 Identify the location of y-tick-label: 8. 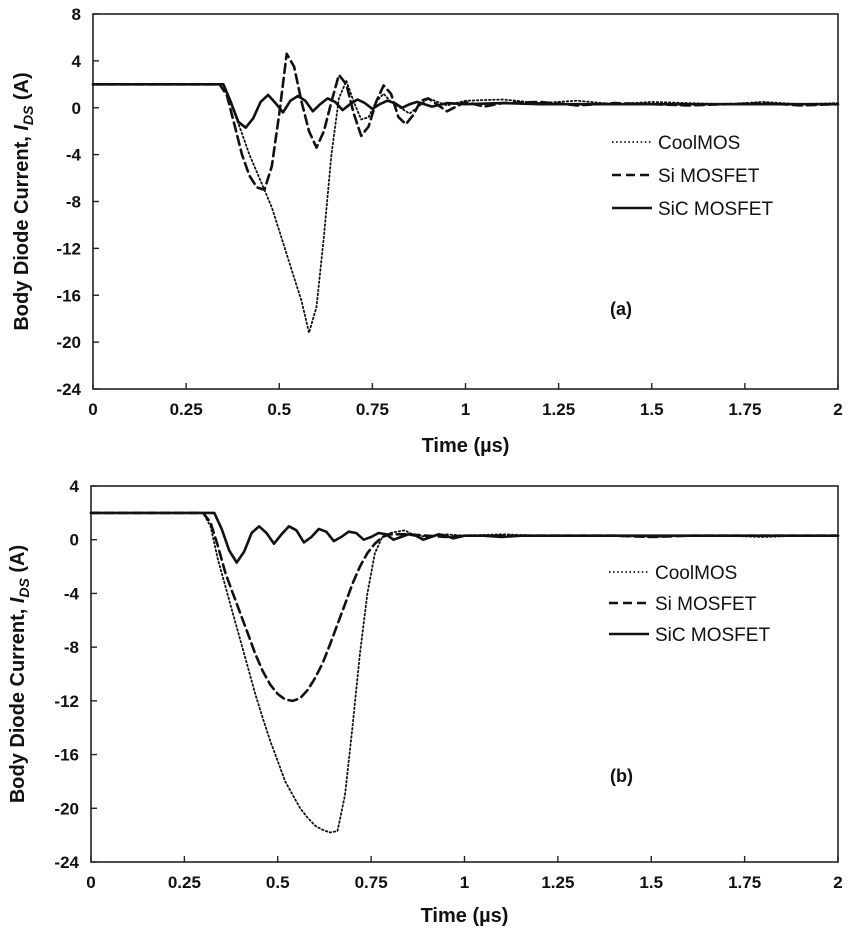
(76, 14).